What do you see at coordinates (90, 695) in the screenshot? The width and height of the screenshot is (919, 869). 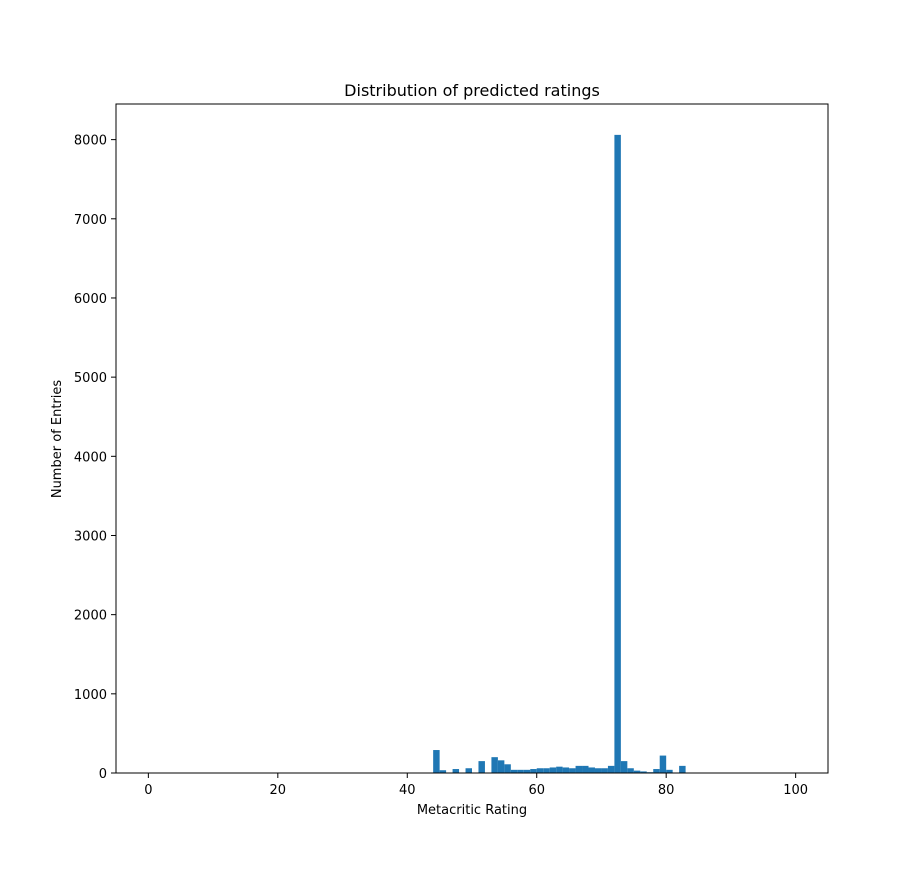 I see `y-tick-label: 1000` at bounding box center [90, 695].